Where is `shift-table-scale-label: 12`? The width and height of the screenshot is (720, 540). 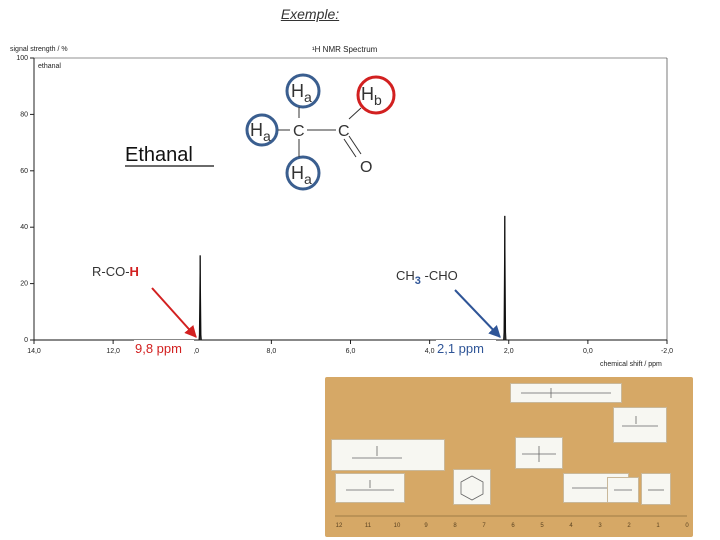
shift-table-scale-label: 12 is located at coordinates (339, 526).